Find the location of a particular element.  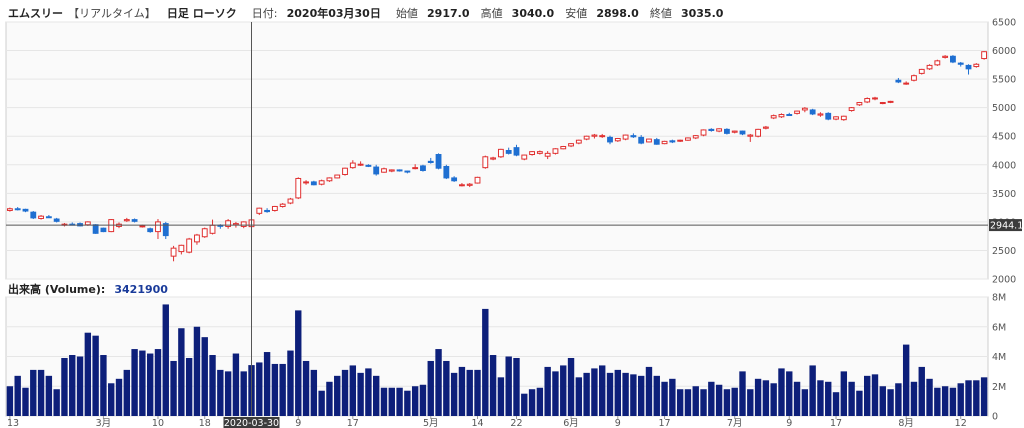

crosshair-date-label-box is located at coordinates (251, 422).